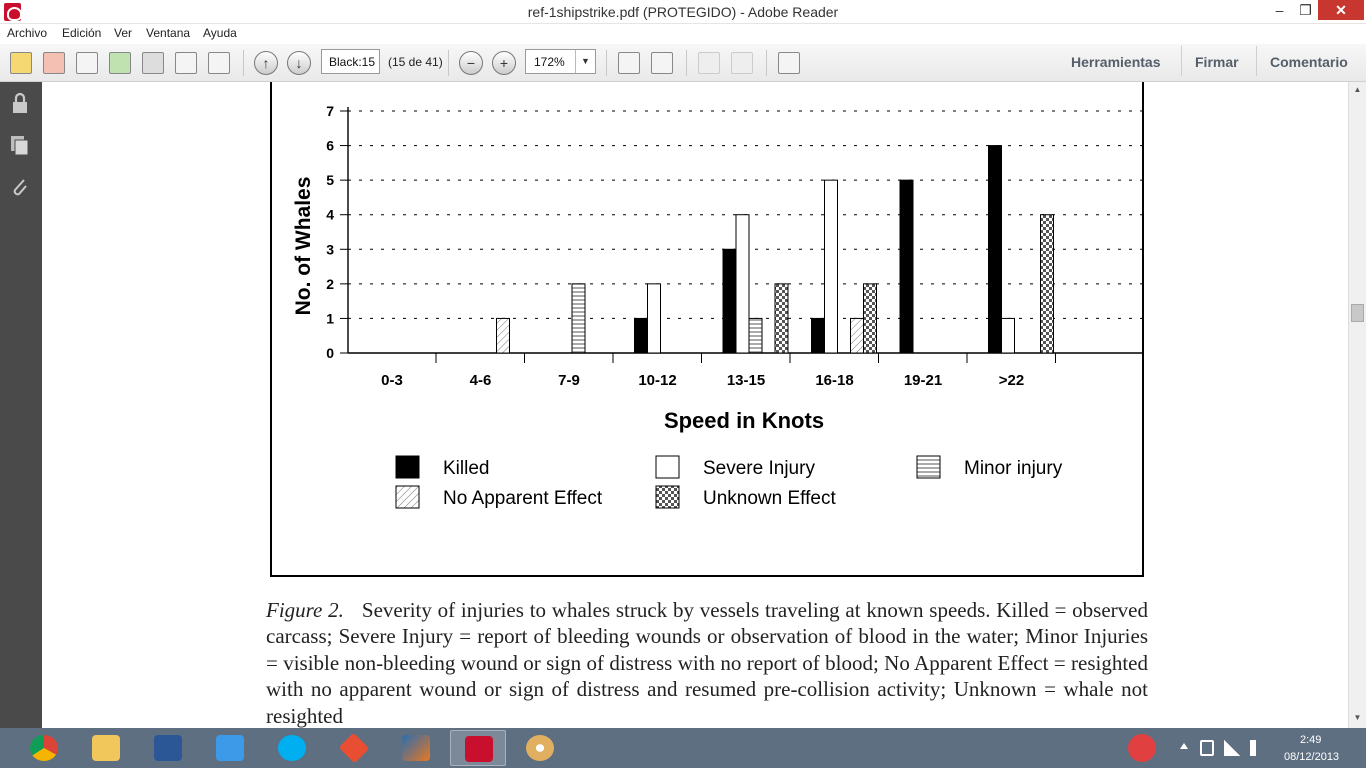 Image resolution: width=1366 pixels, height=768 pixels. Describe the element at coordinates (21, 63) in the screenshot. I see `create-icon` at that location.